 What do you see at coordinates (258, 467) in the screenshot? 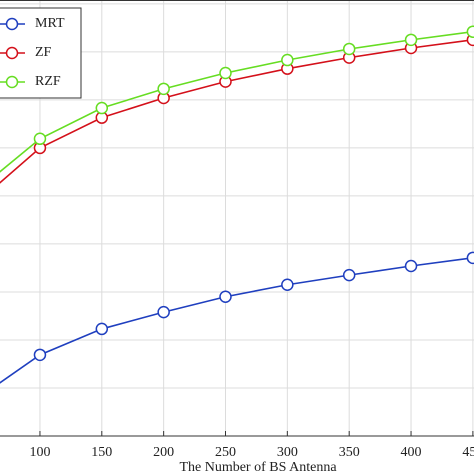
I see `x-axis-label: The Number of BS Antenna` at bounding box center [258, 467].